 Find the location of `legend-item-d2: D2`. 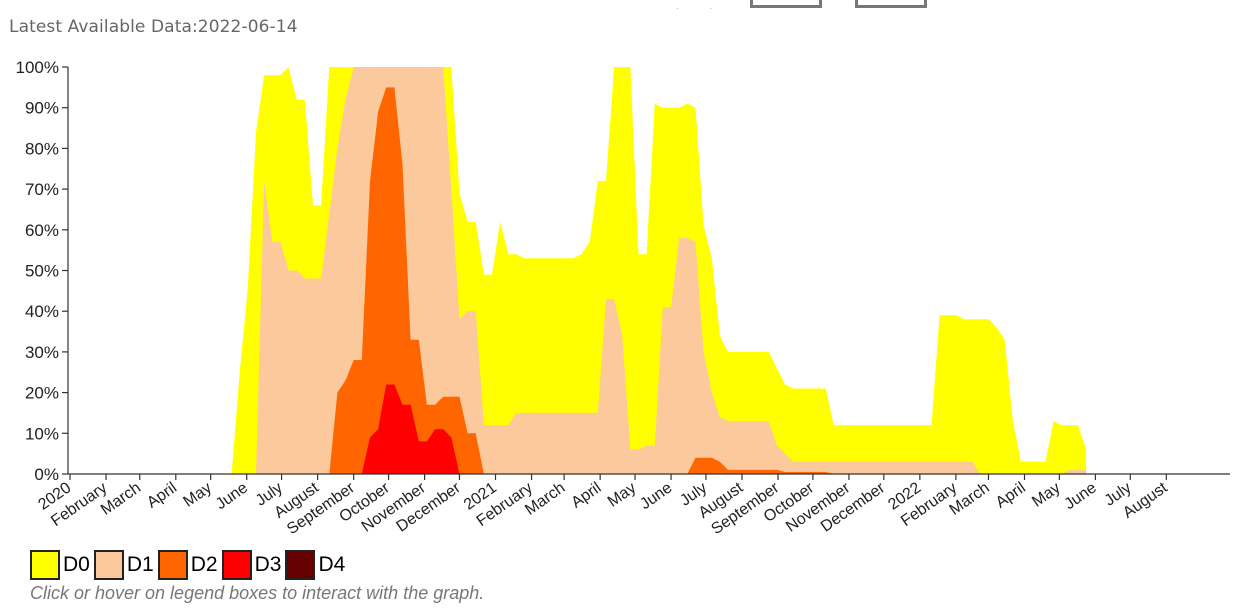

legend-item-d2: D2 is located at coordinates (188, 565).